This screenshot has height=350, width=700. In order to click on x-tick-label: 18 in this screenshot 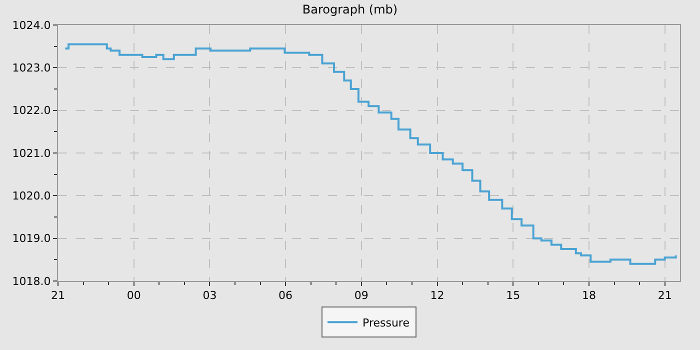, I will do `click(589, 295)`.